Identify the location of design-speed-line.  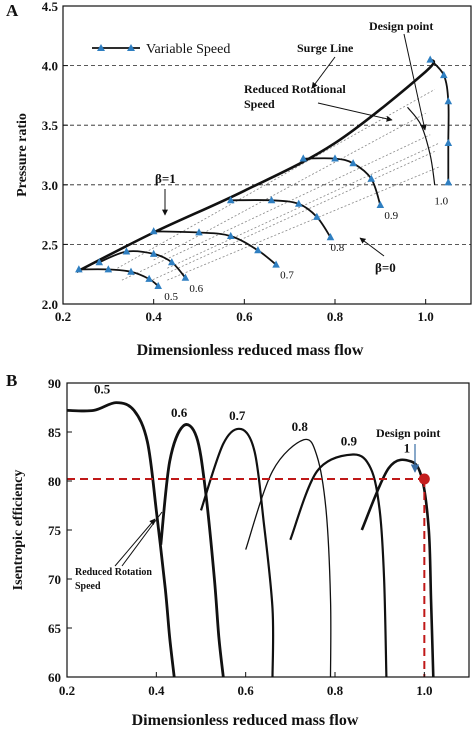
(421, 145).